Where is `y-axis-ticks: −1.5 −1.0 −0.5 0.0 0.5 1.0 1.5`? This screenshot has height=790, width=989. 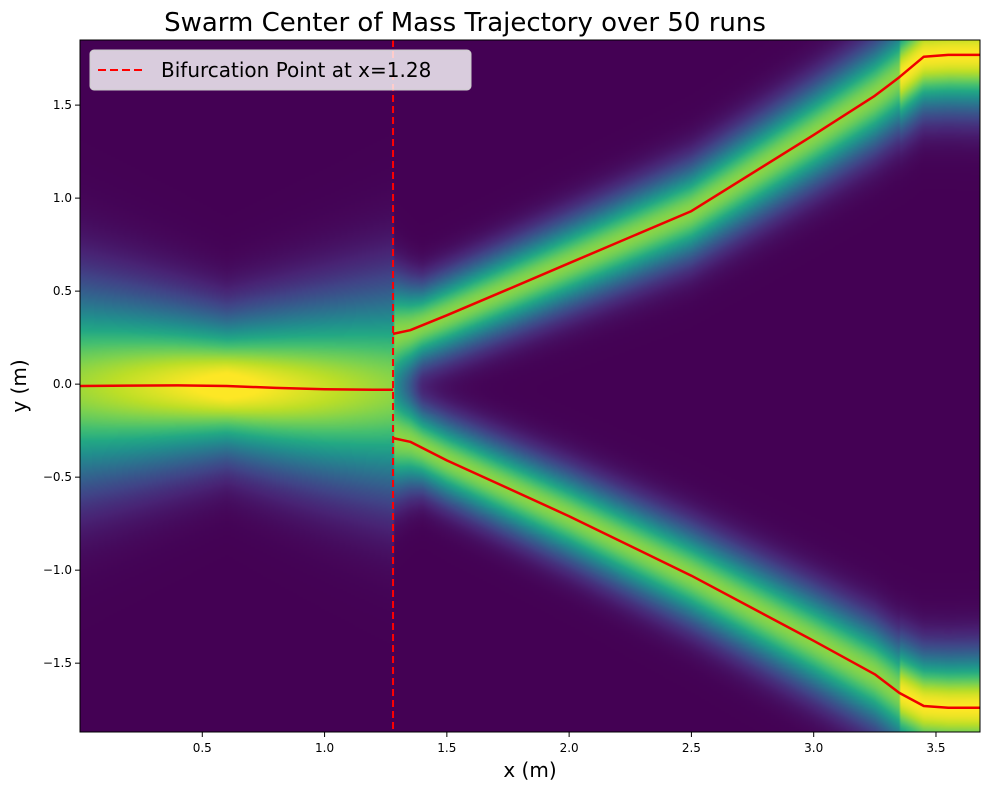 y-axis-ticks: −1.5 −1.0 −0.5 0.0 0.5 1.0 1.5 is located at coordinates (61, 384).